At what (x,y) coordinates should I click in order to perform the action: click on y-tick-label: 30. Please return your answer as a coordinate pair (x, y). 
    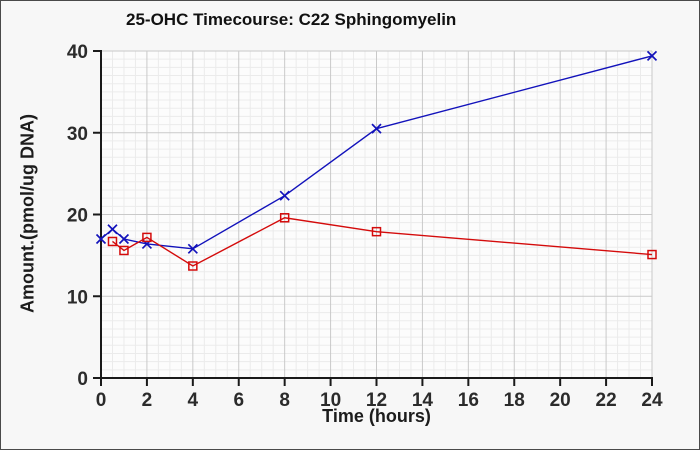
    Looking at the image, I should click on (77, 134).